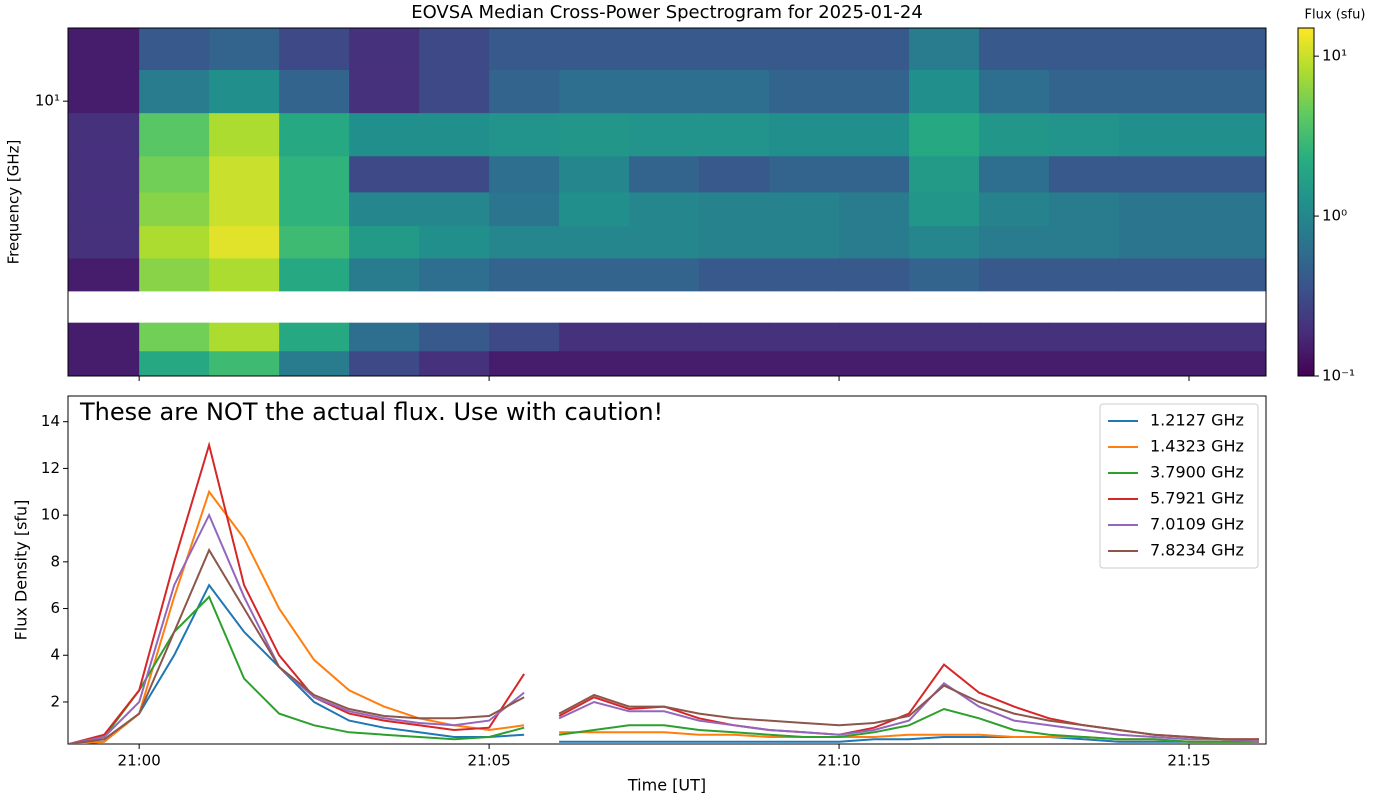 The width and height of the screenshot is (1400, 800). What do you see at coordinates (488, 761) in the screenshot?
I see `x-tick-label: 21:05` at bounding box center [488, 761].